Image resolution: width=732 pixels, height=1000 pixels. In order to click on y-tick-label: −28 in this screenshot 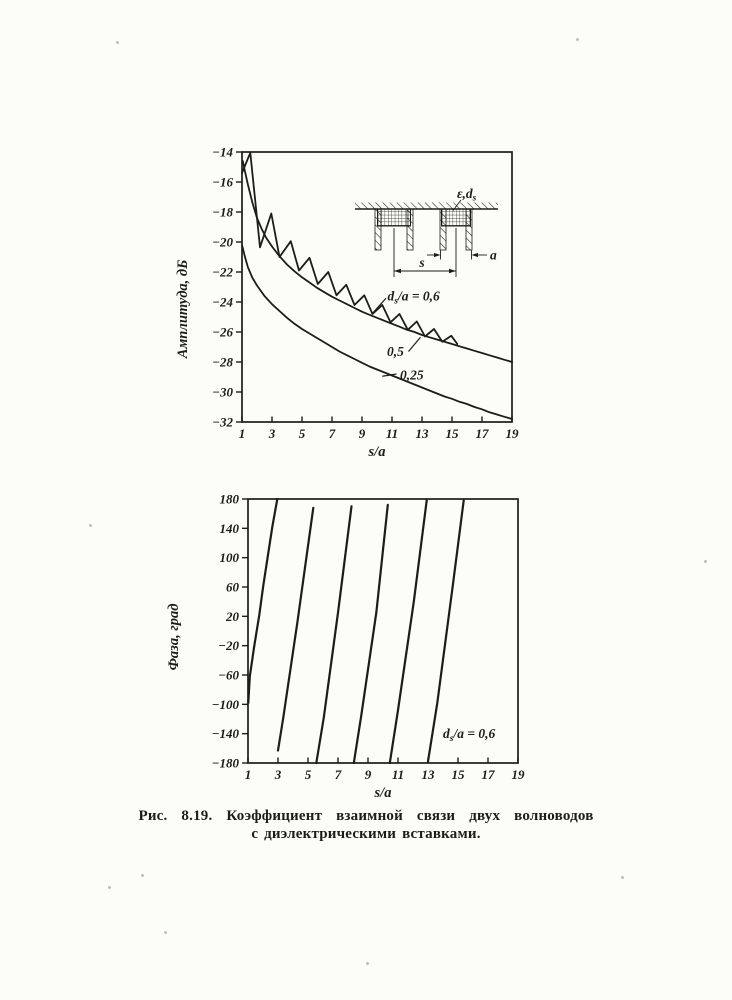, I will do `click(222, 362)`.